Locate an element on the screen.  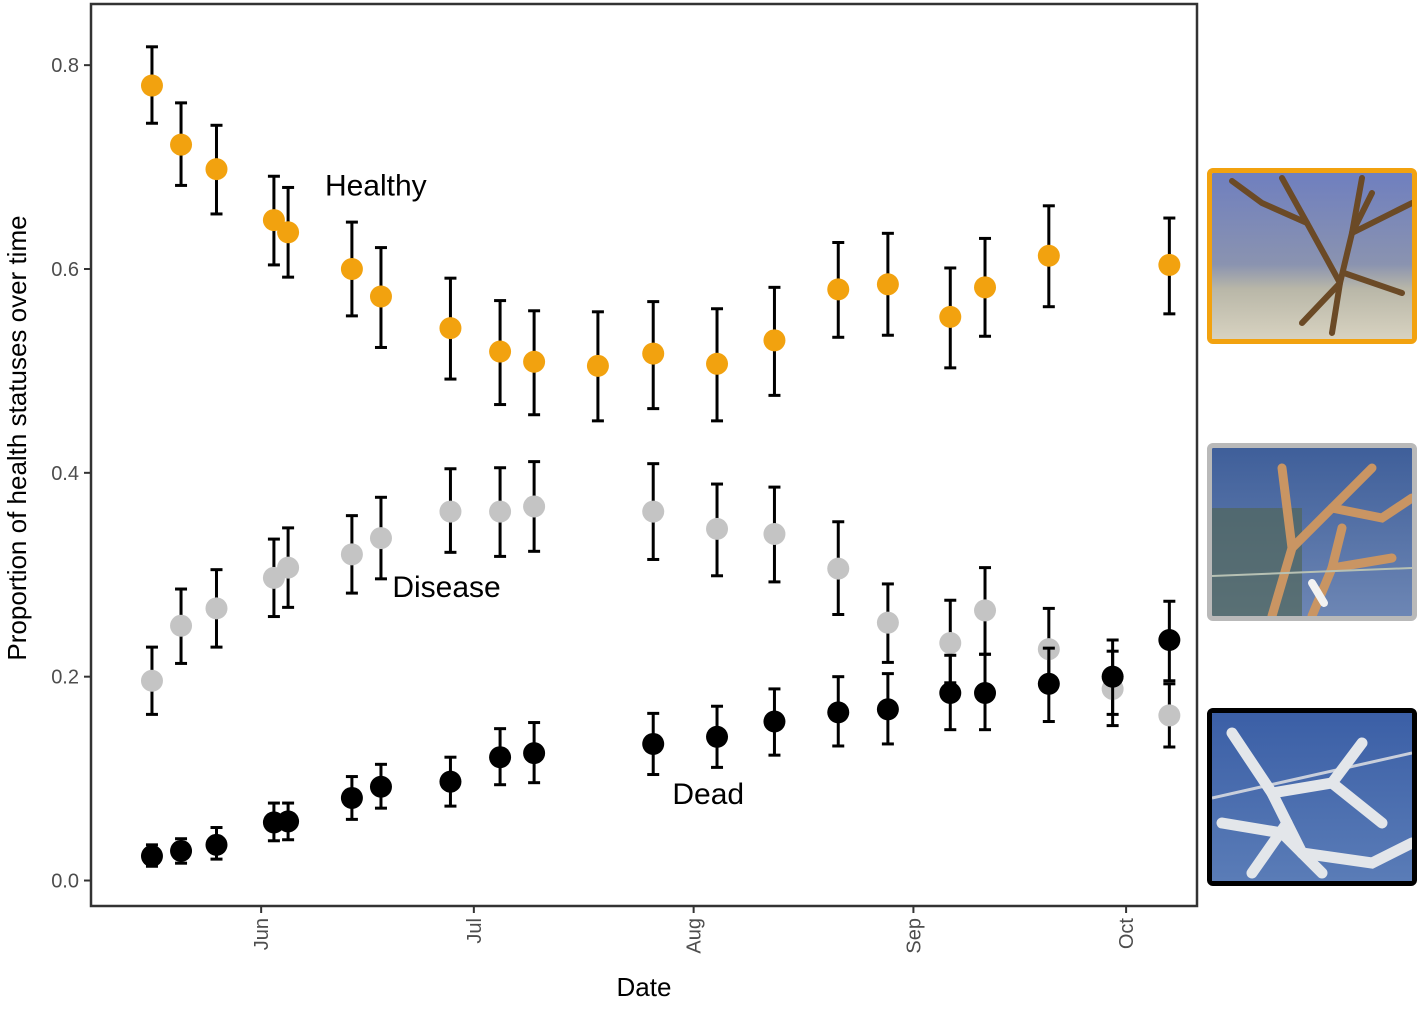
healthy-photo is located at coordinates (1312, 256).